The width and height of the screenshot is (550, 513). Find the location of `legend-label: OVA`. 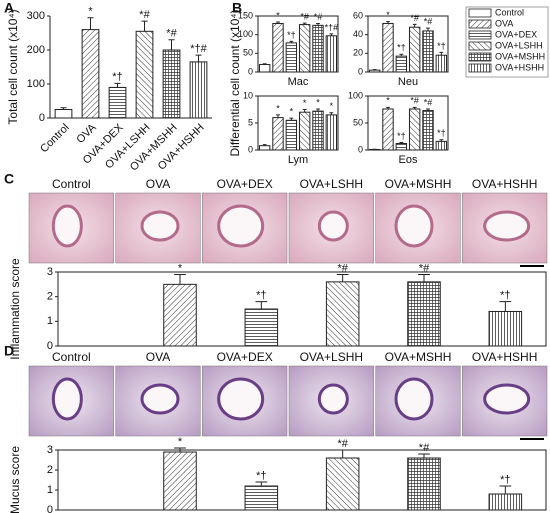

legend-label: OVA is located at coordinates (504, 23).